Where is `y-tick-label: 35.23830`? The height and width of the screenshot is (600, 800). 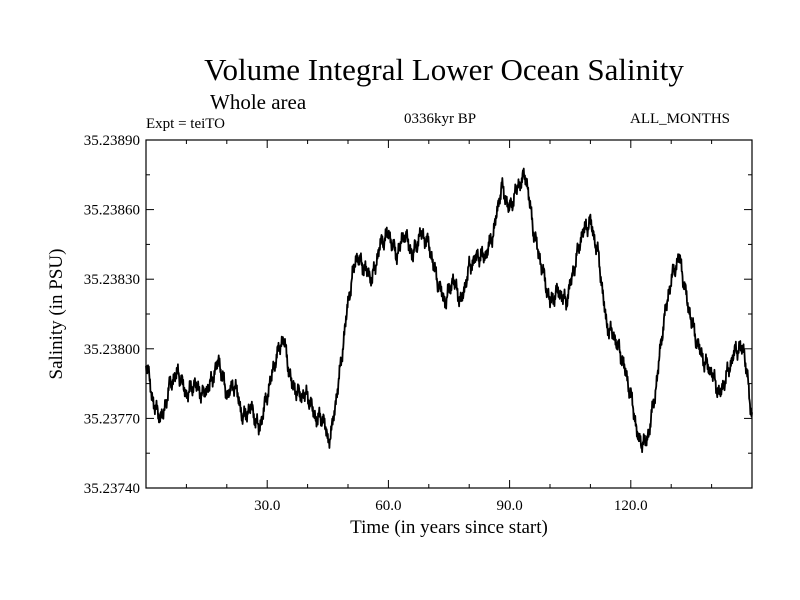 y-tick-label: 35.23830 is located at coordinates (112, 280).